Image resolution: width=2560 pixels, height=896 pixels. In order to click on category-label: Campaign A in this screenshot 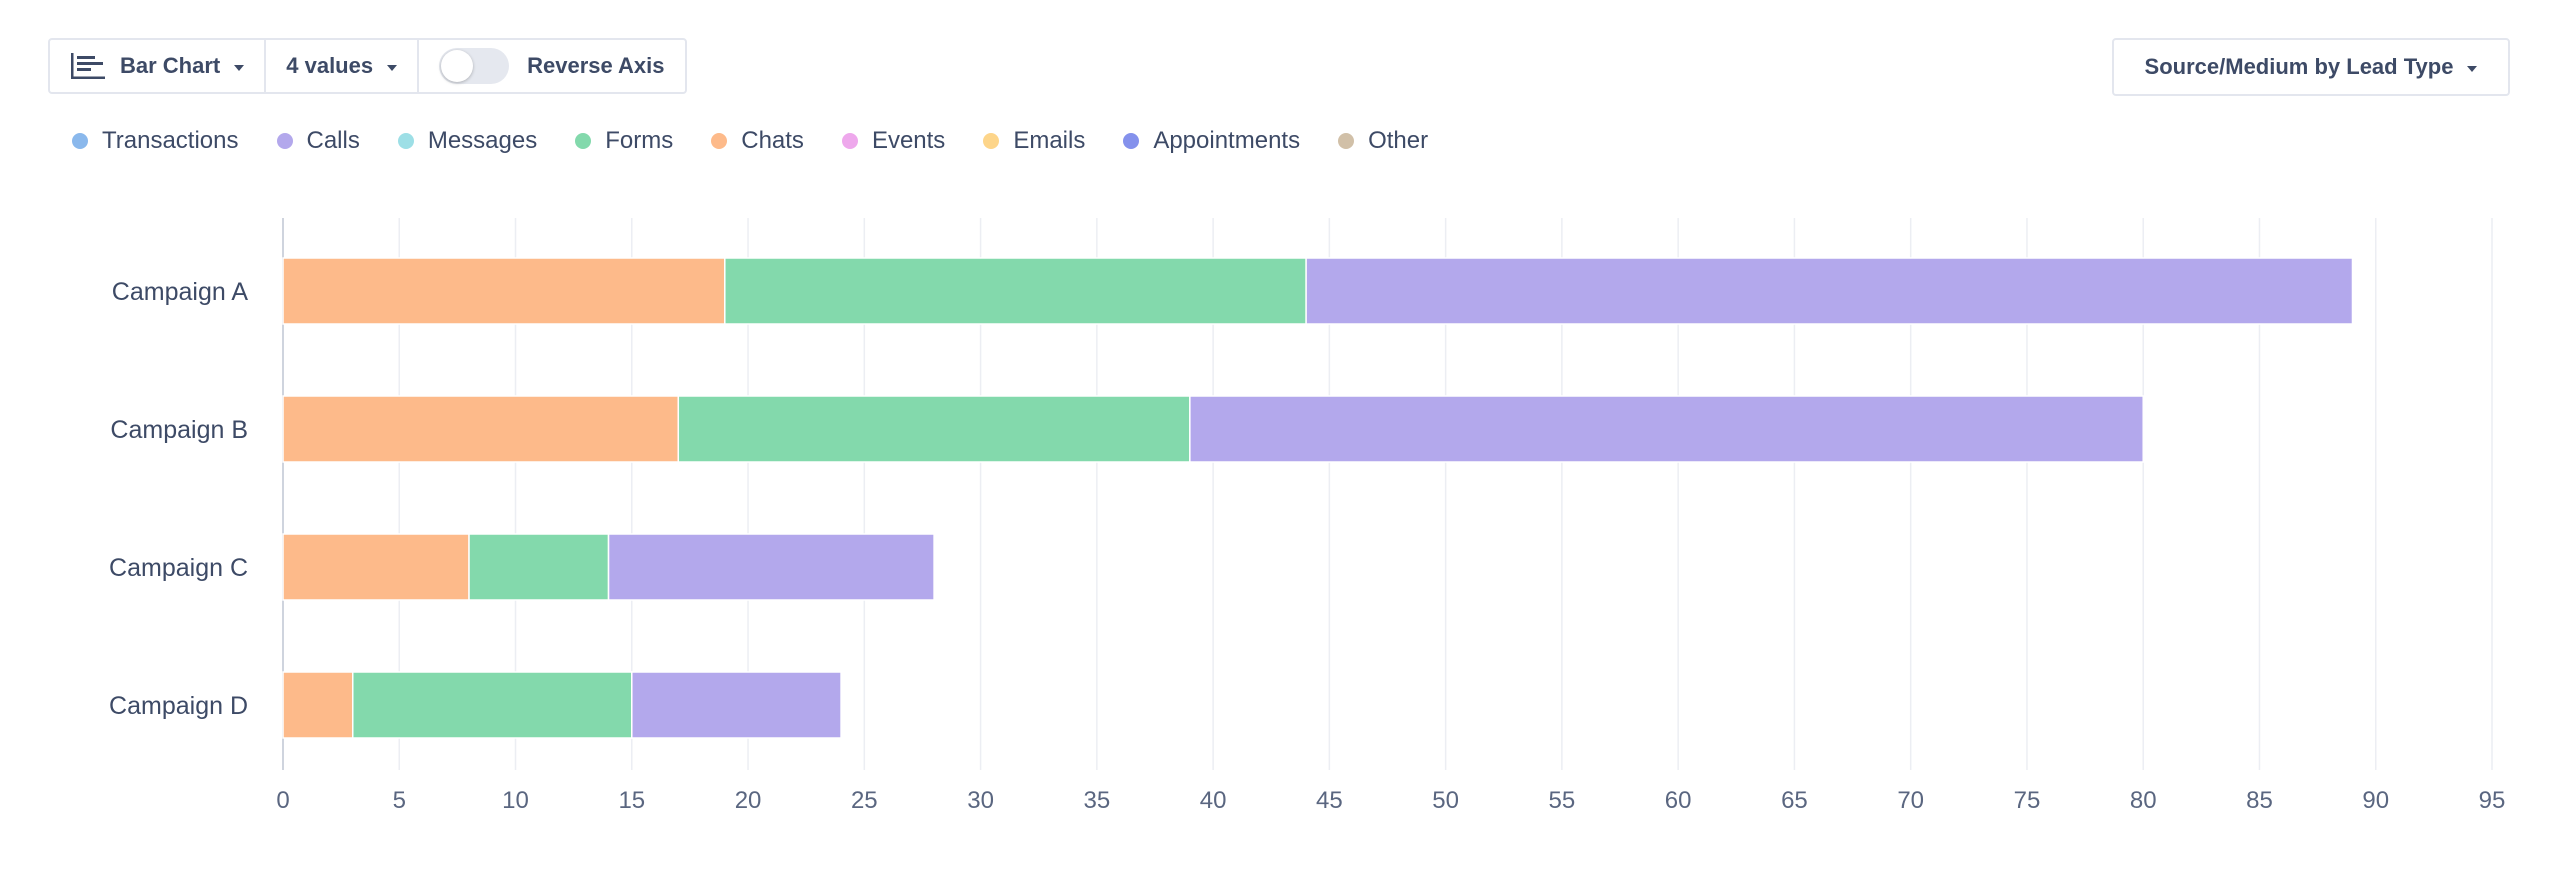, I will do `click(180, 292)`.